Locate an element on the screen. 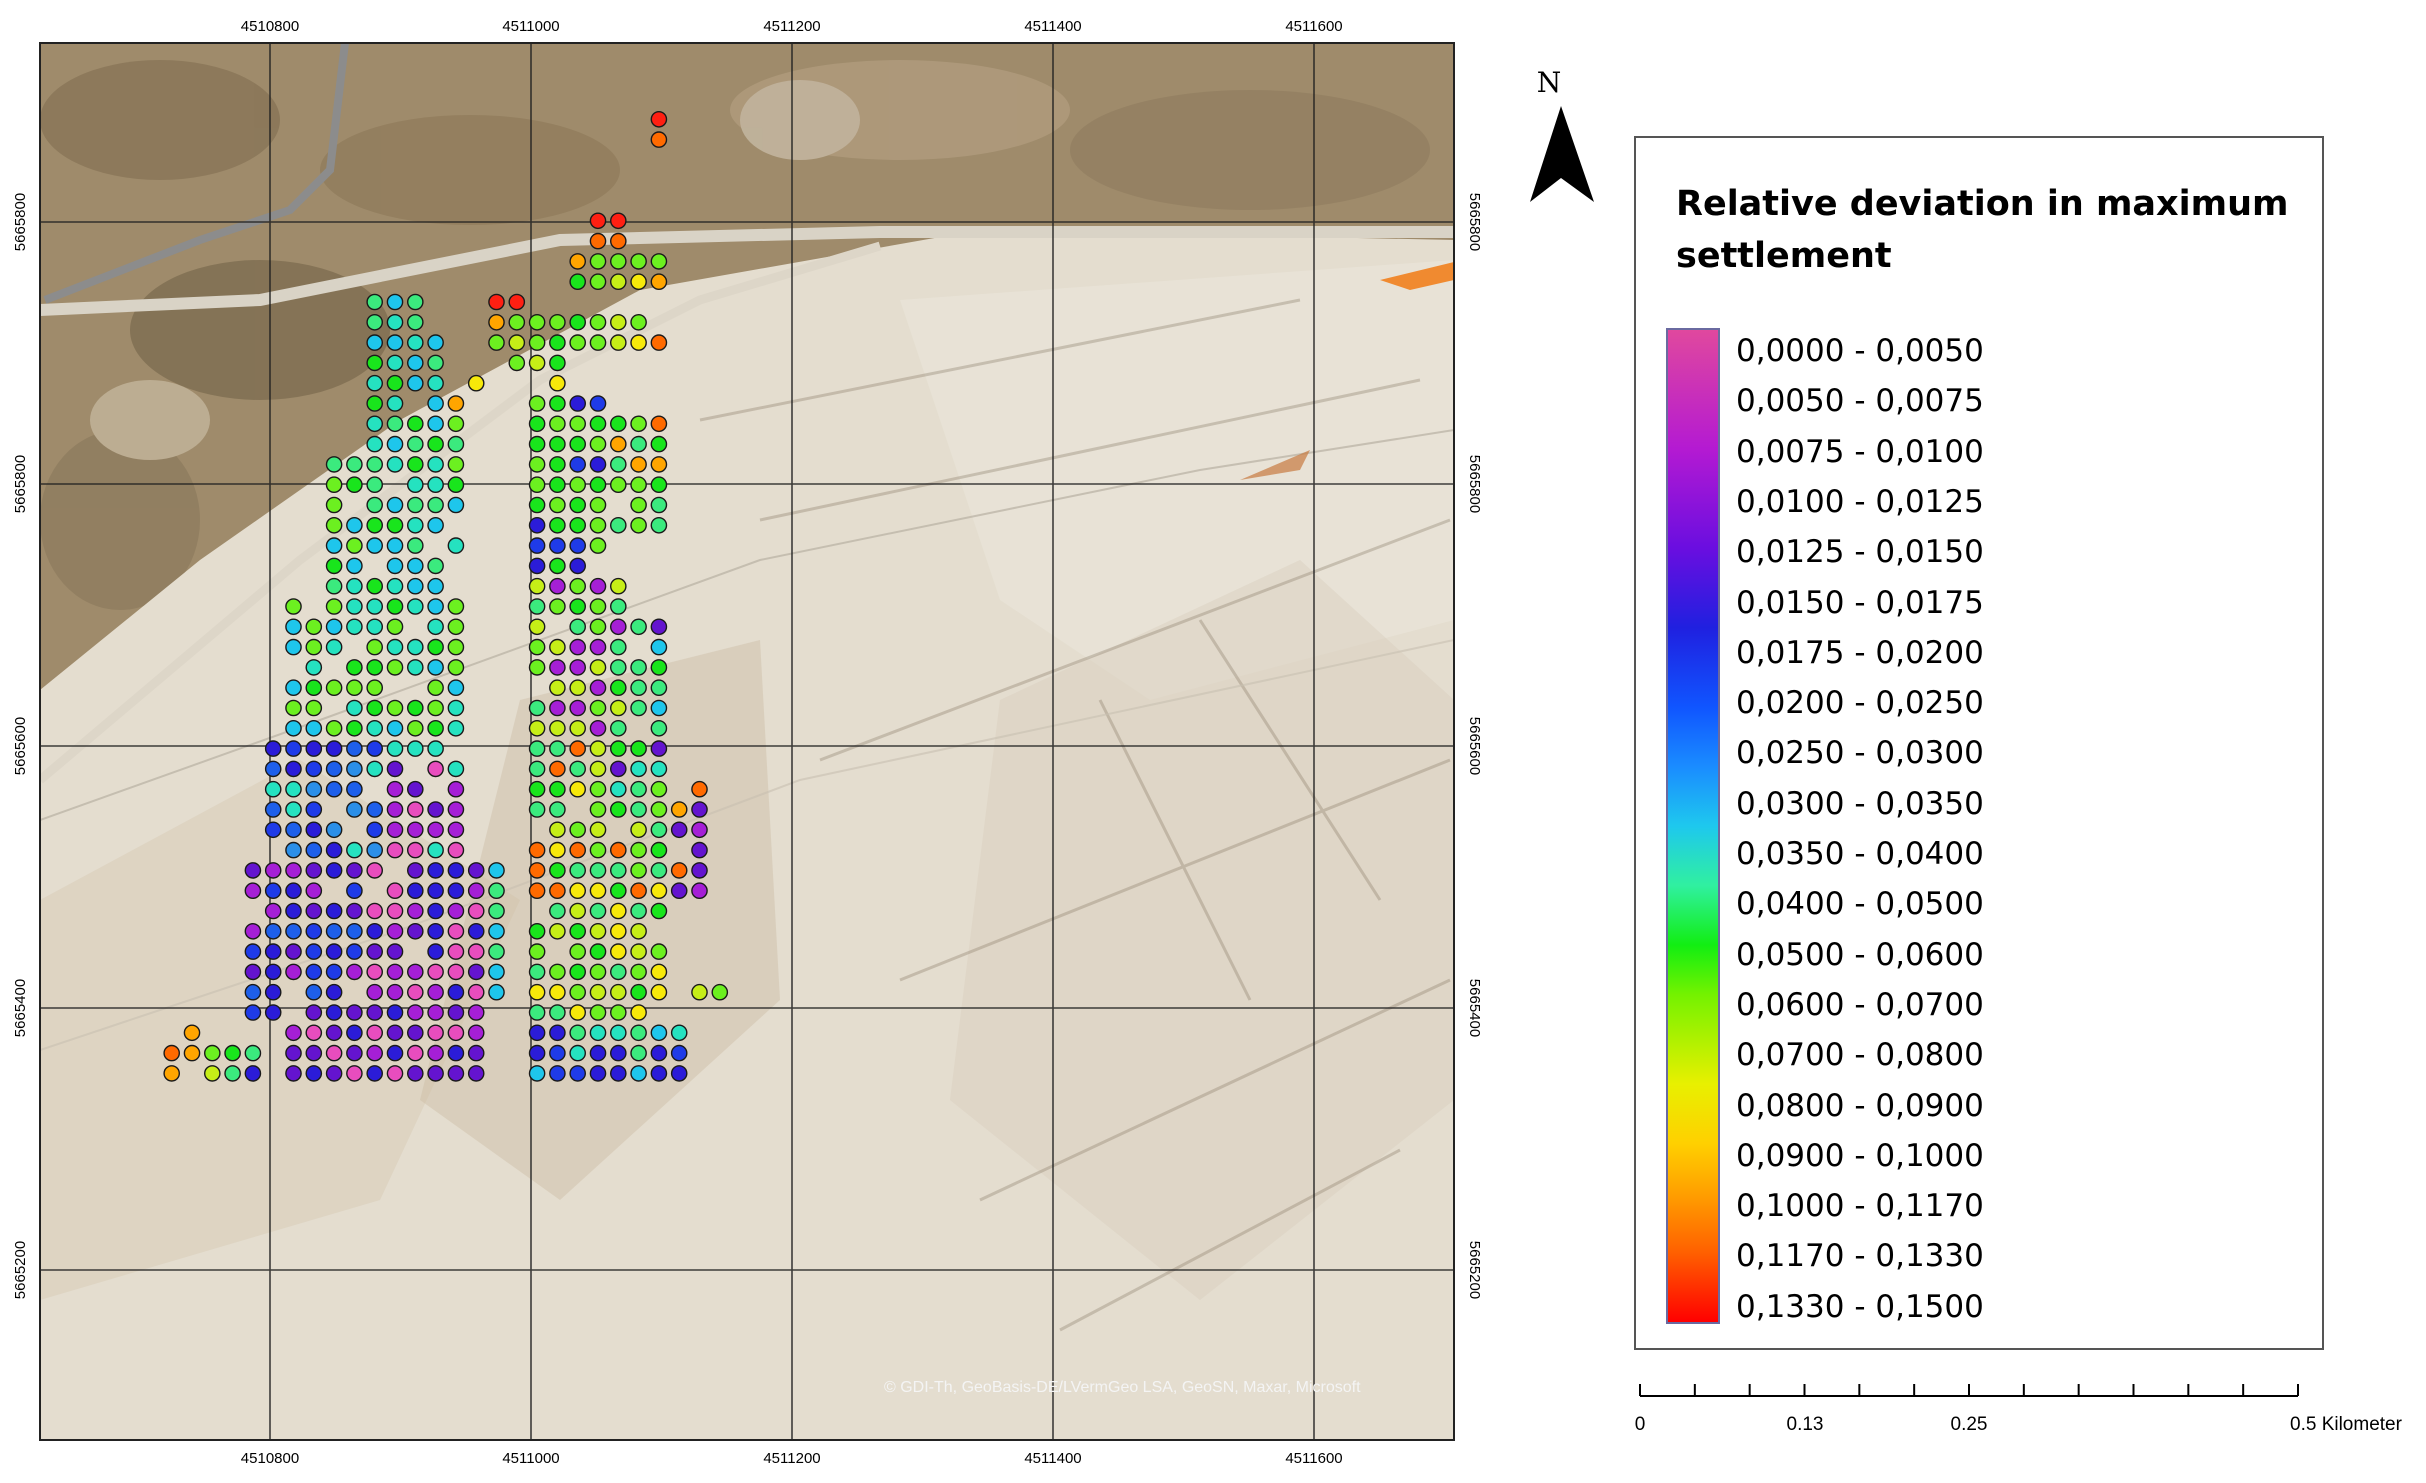  legend-class-label: 0,0700 - 0,0800 is located at coordinates (1860, 1055).